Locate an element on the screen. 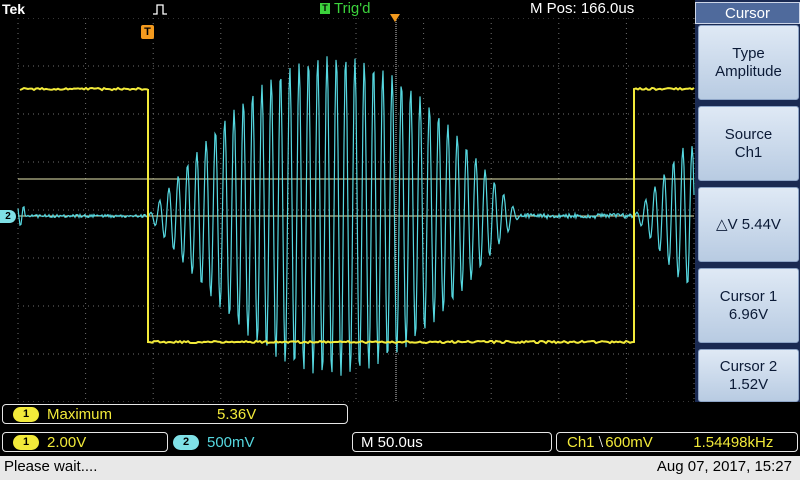  trigger-readout: Ch1 ⧵ 600mV 1.54498kHz is located at coordinates (677, 442).